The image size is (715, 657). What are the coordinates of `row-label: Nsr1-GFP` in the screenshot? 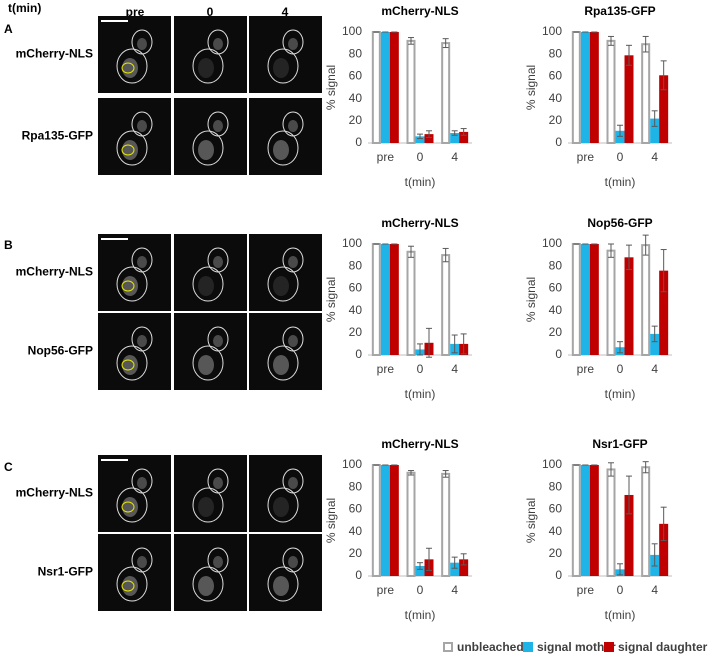 It's located at (65, 572).